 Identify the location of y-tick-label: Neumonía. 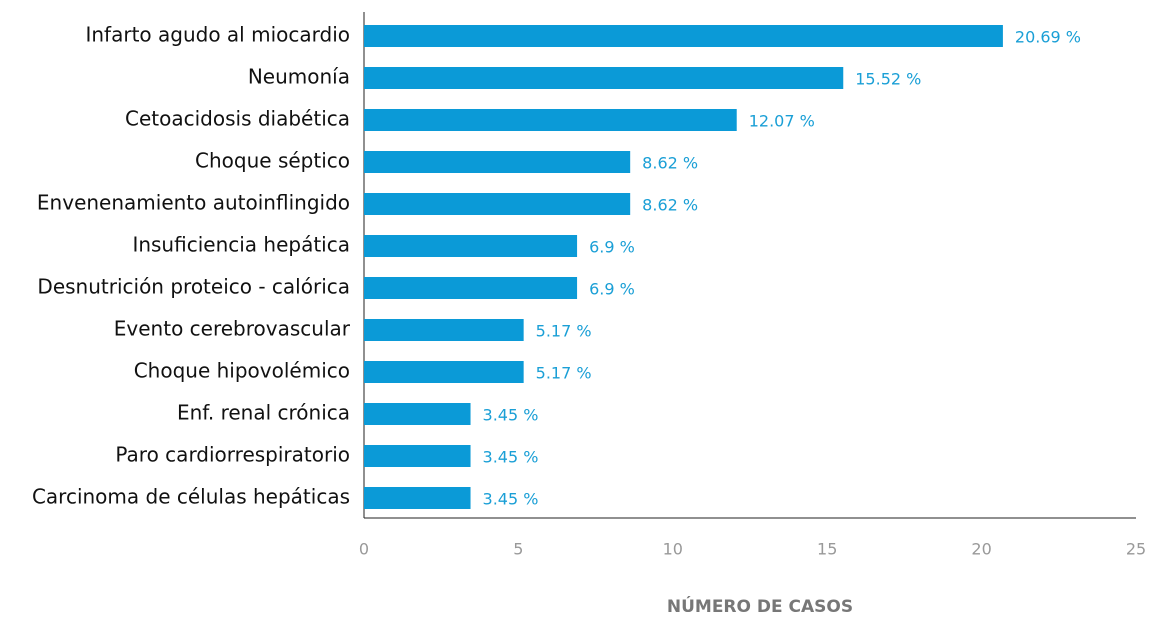
(299, 77).